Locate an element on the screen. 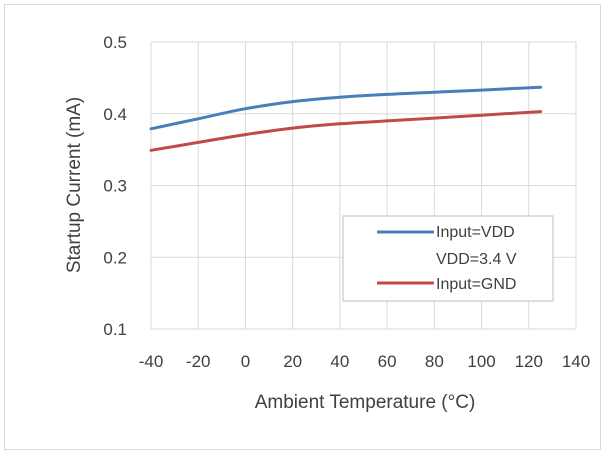 The width and height of the screenshot is (606, 460). x-axis-ticks: -40 -20 0 20 40 60 80 100 120 140 is located at coordinates (364, 361).